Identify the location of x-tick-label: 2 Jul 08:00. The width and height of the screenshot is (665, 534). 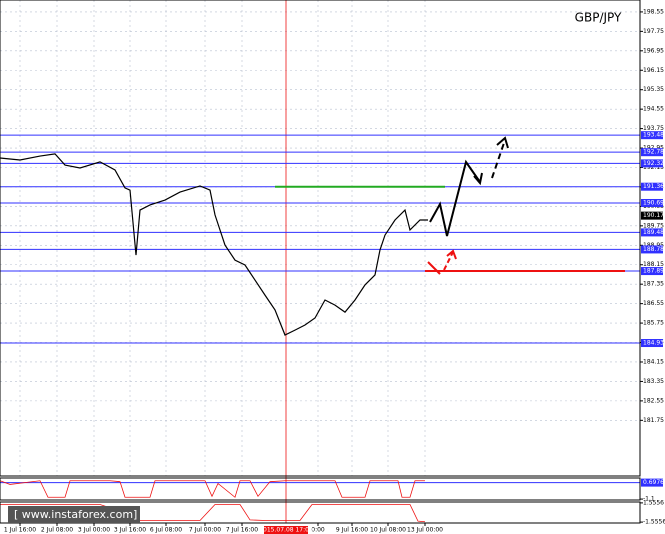
(57, 530).